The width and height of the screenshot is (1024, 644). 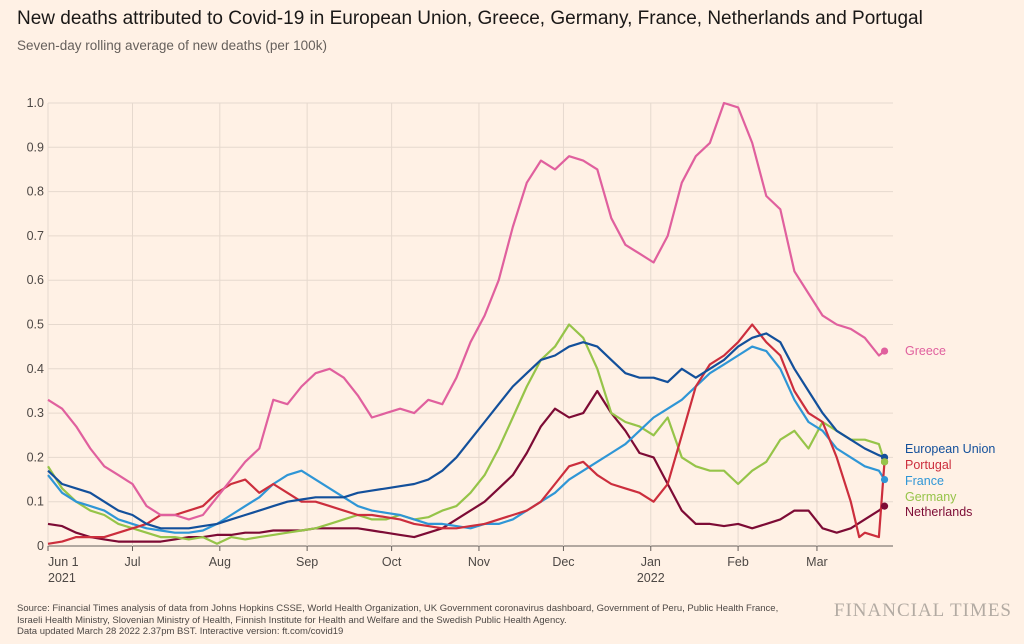 What do you see at coordinates (884, 351) in the screenshot?
I see `end-marker-greece` at bounding box center [884, 351].